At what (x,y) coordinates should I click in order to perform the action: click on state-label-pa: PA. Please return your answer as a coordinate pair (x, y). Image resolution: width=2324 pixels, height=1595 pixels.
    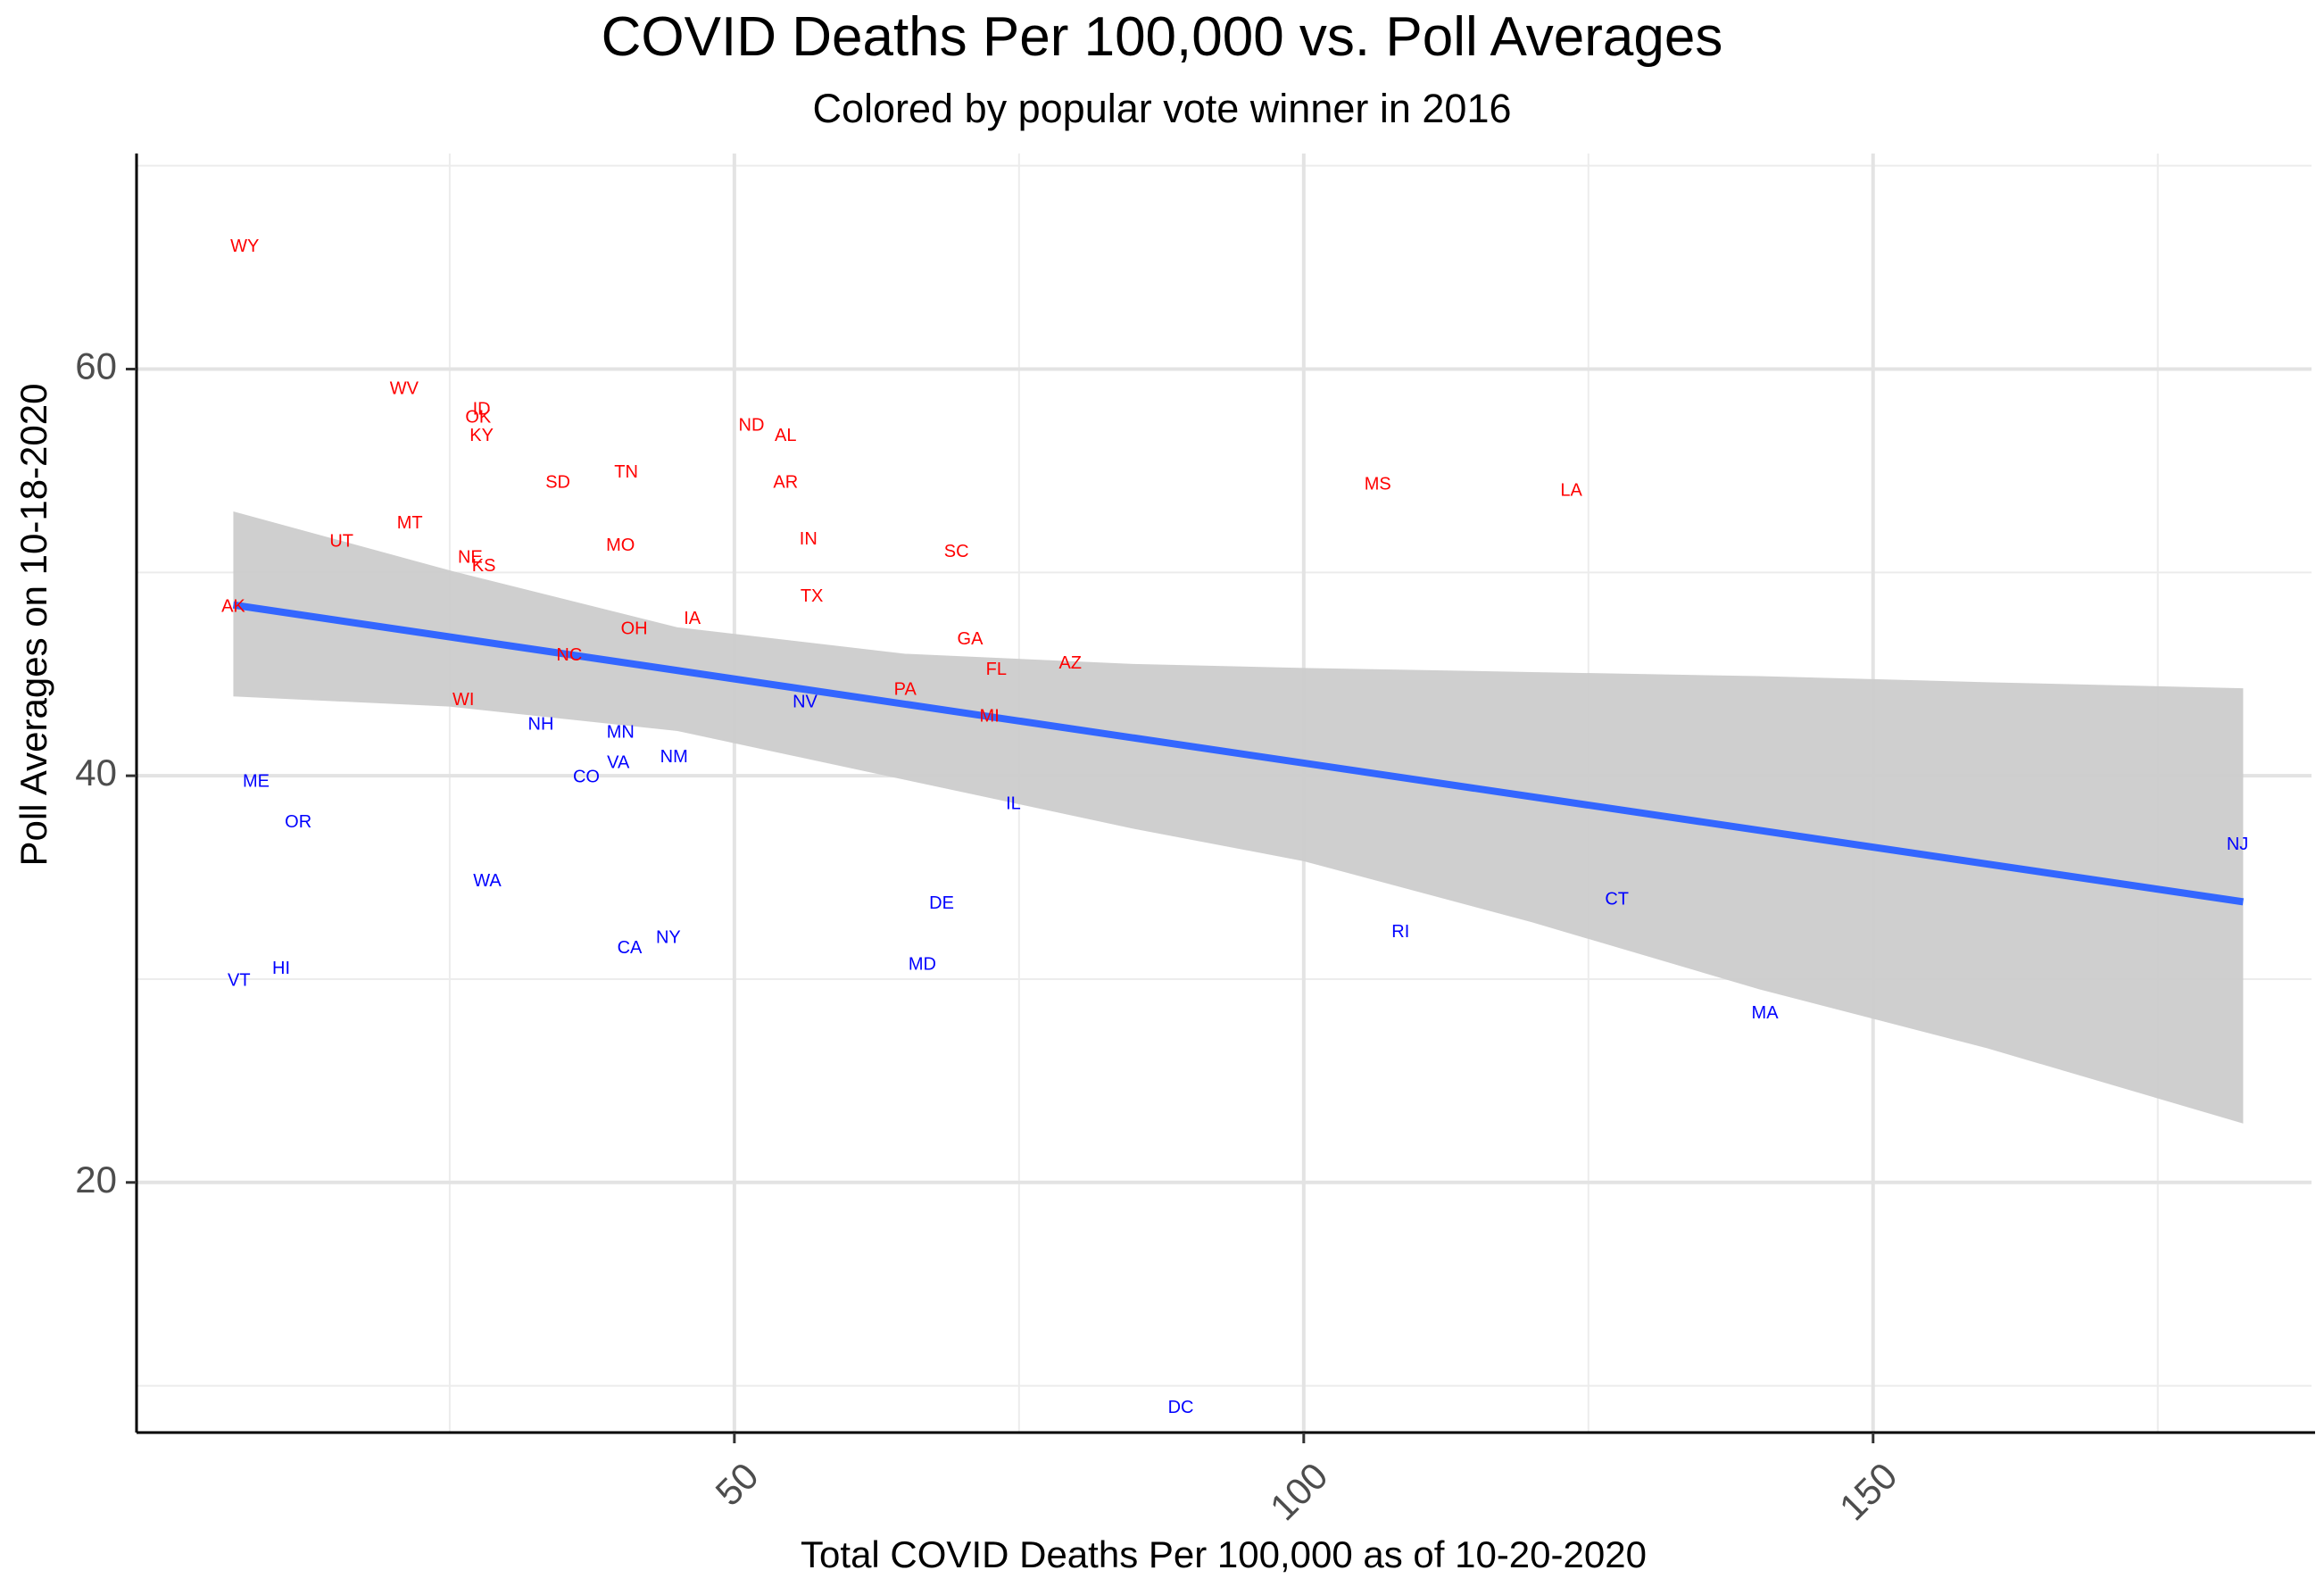
    Looking at the image, I should click on (905, 690).